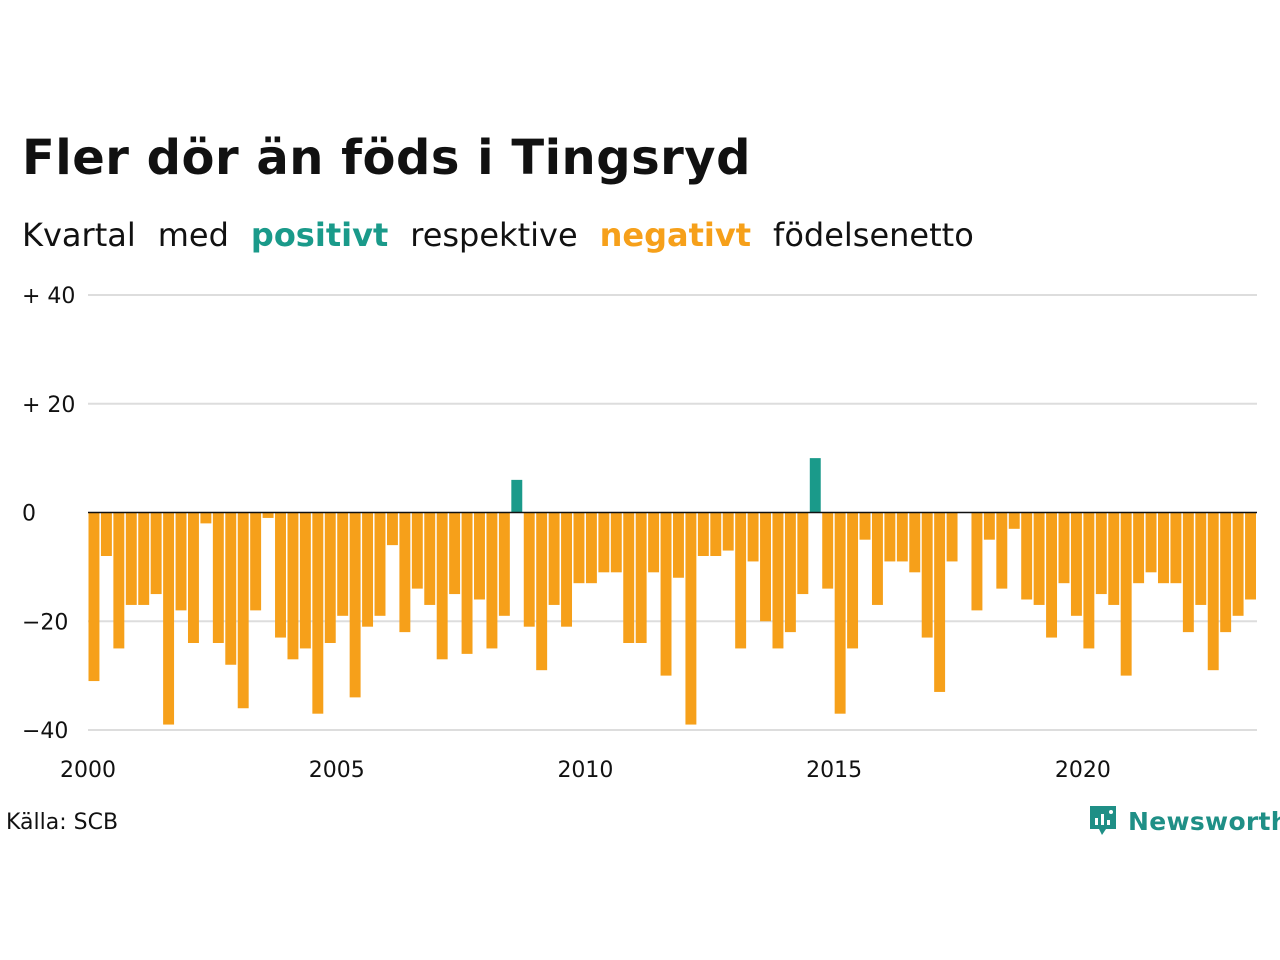 The height and width of the screenshot is (960, 1280). What do you see at coordinates (62, 822) in the screenshot?
I see `source-note: Källa: SCB` at bounding box center [62, 822].